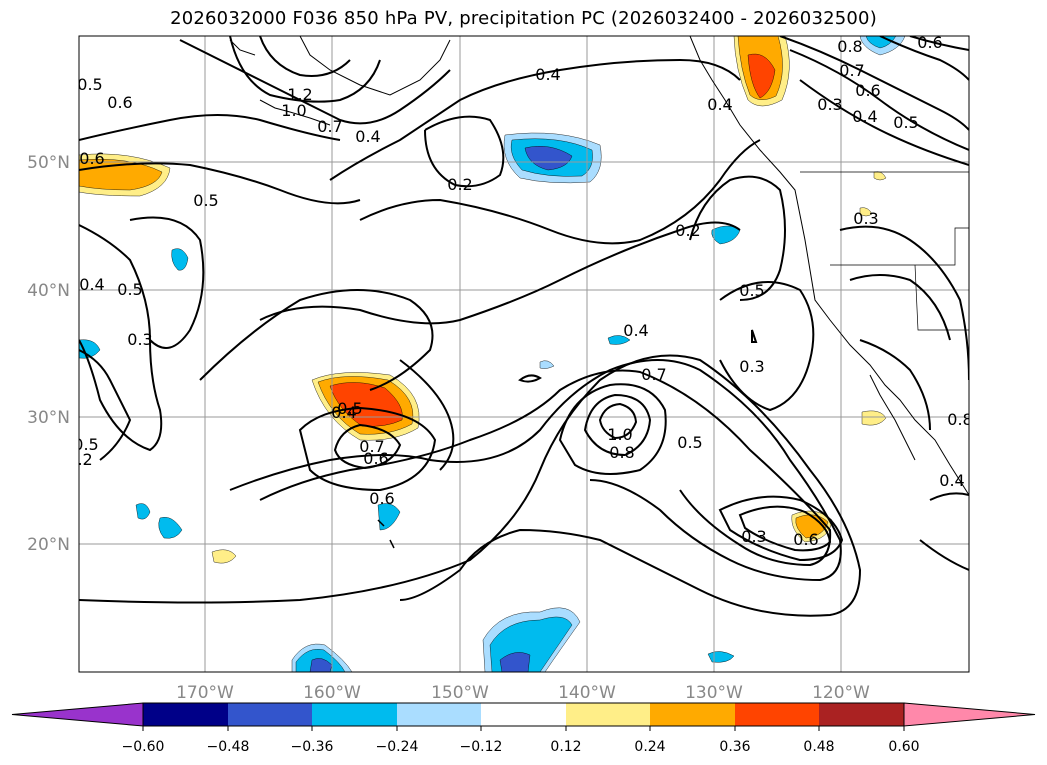 The image size is (1047, 765). What do you see at coordinates (565, 747) in the screenshot?
I see `colorbar-tick-label: 0.12` at bounding box center [565, 747].